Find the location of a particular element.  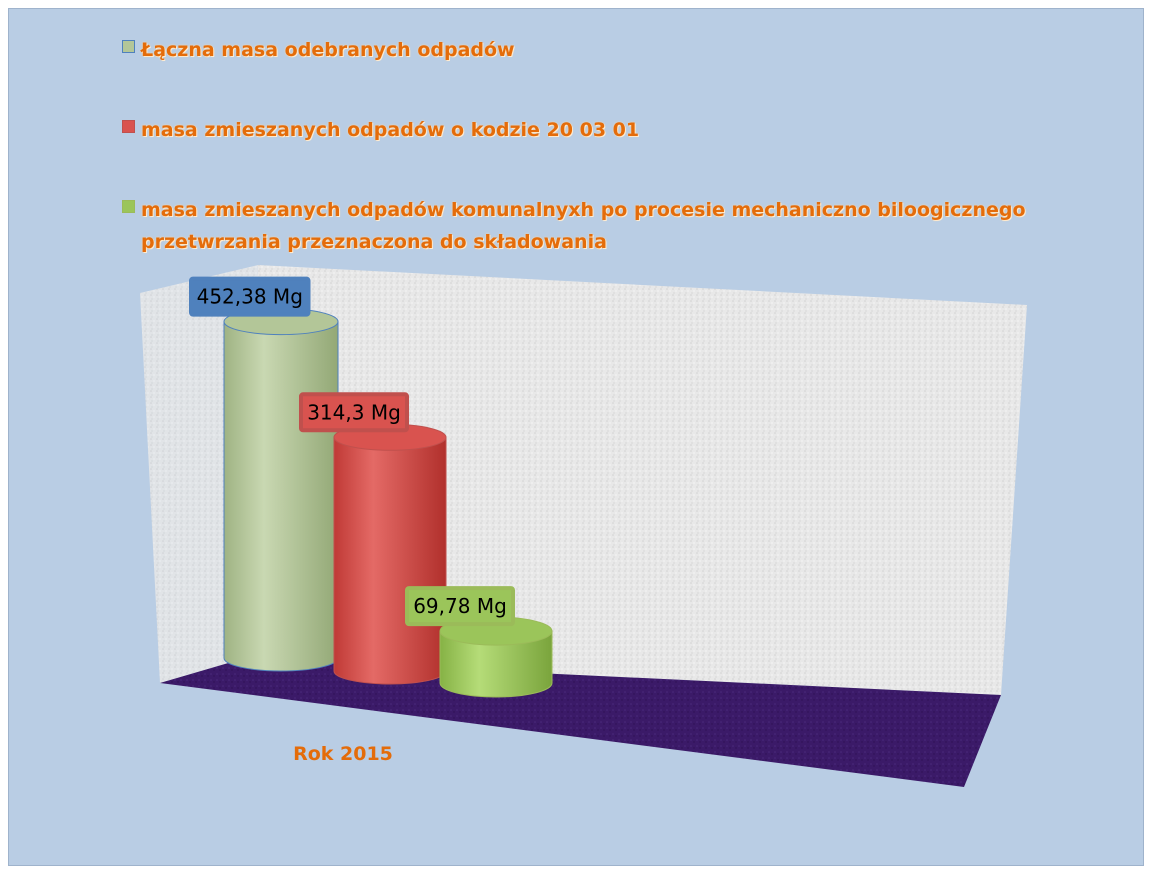

data-label-0: 452,38 Mg is located at coordinates (250, 297).